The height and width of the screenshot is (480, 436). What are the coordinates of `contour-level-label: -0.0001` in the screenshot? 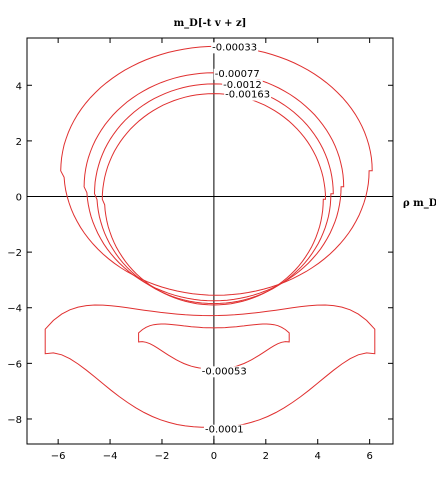 It's located at (224, 430).